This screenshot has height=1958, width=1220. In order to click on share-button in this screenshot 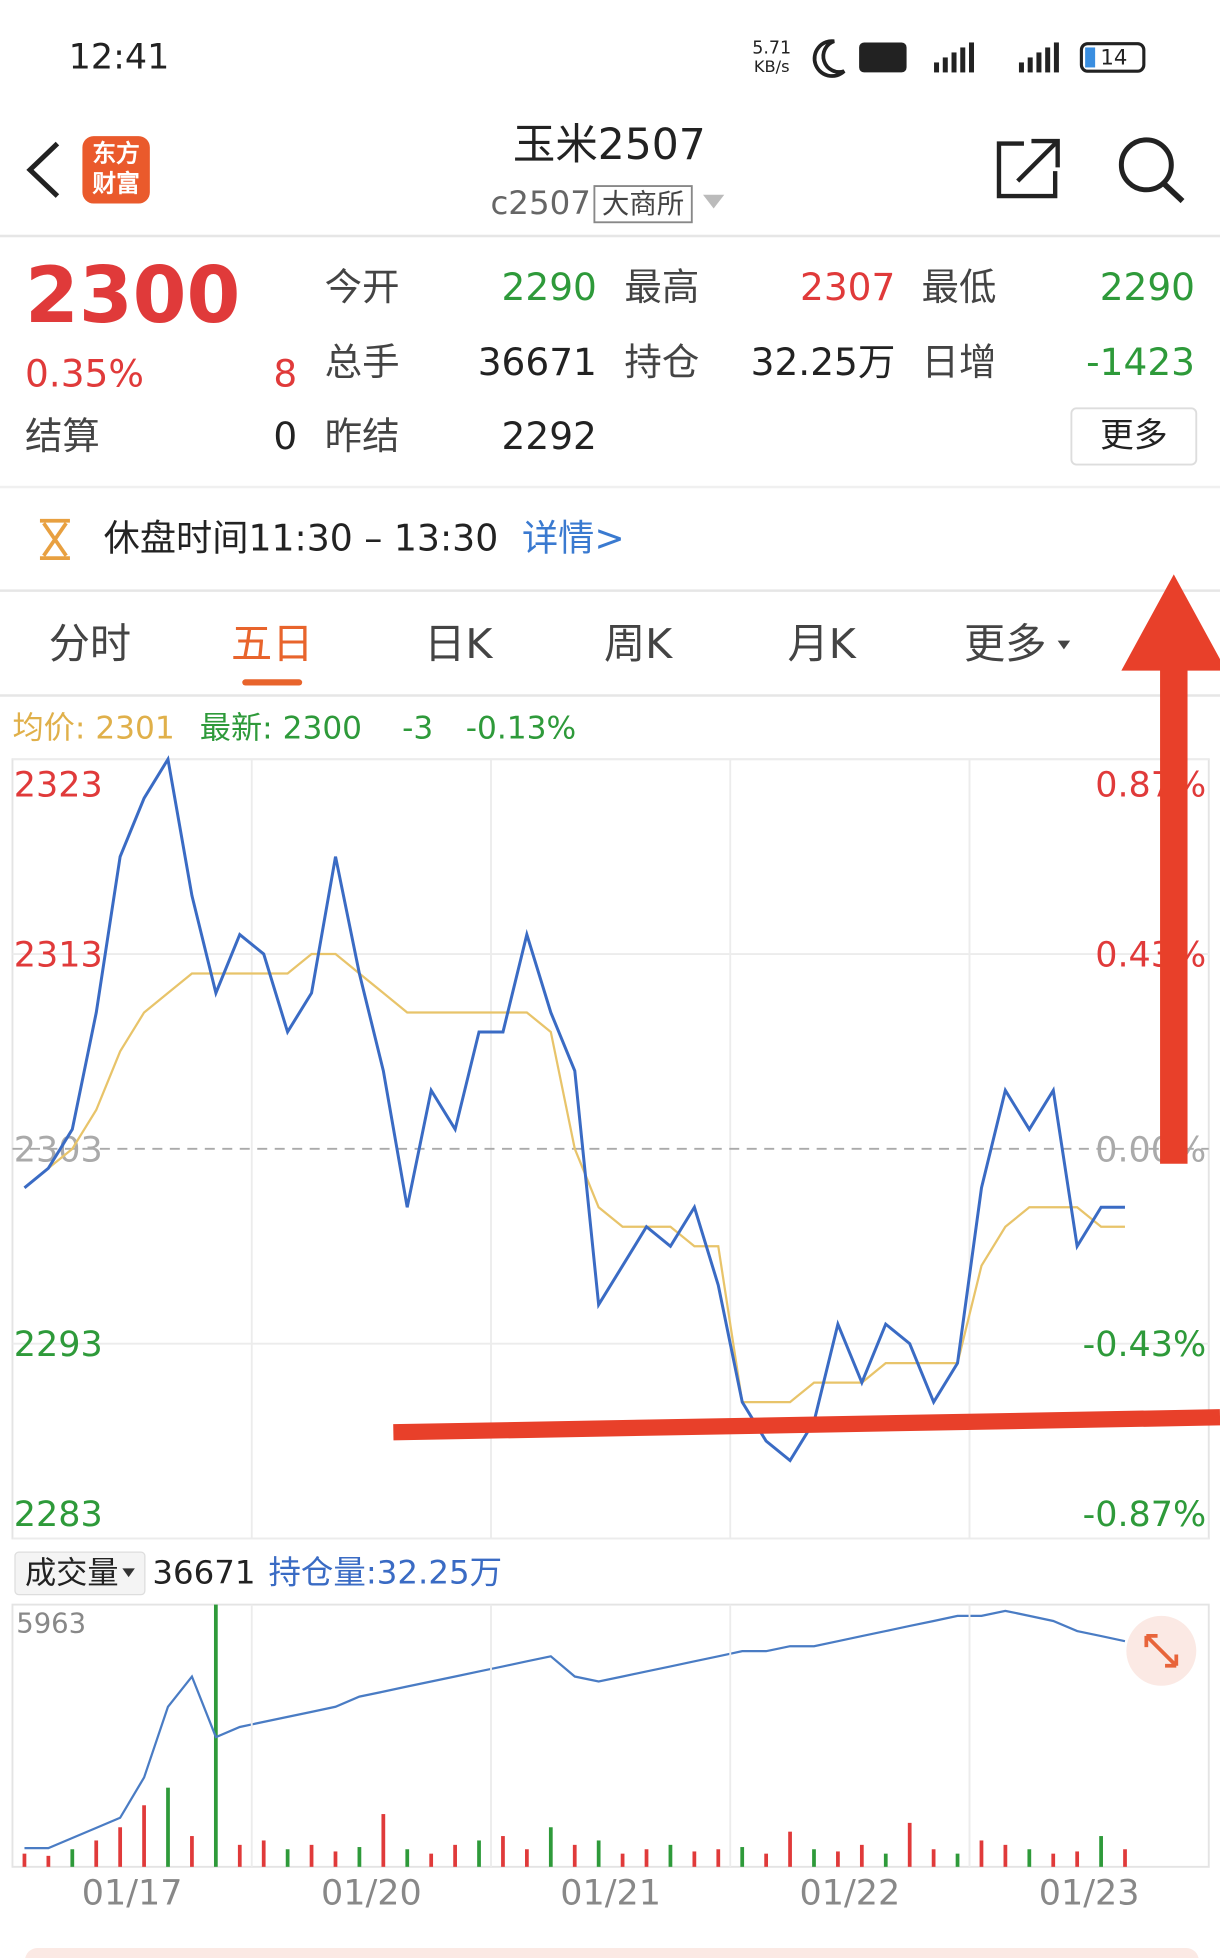, I will do `click(1028, 168)`.